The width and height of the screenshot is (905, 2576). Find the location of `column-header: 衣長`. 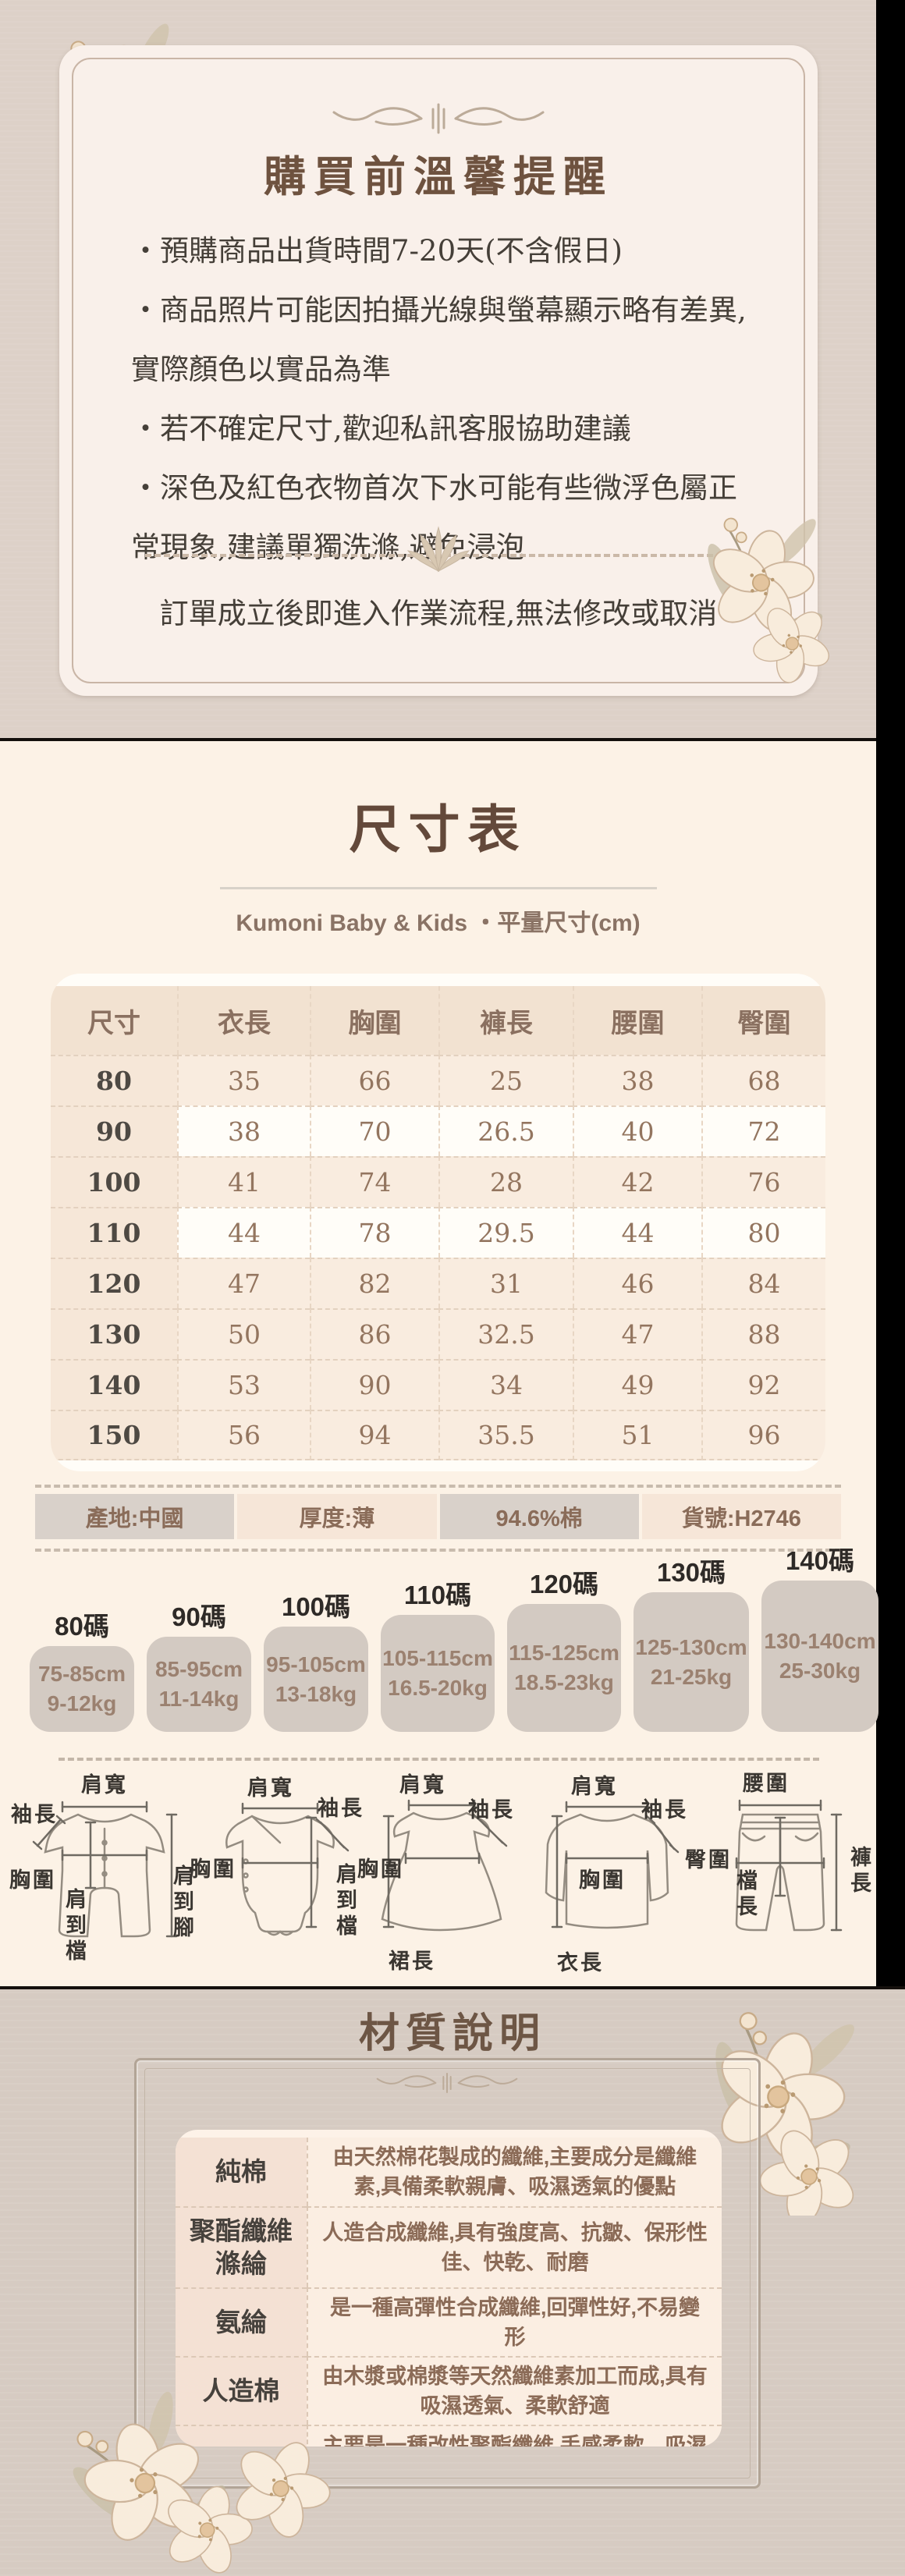

column-header: 衣長 is located at coordinates (243, 1020).